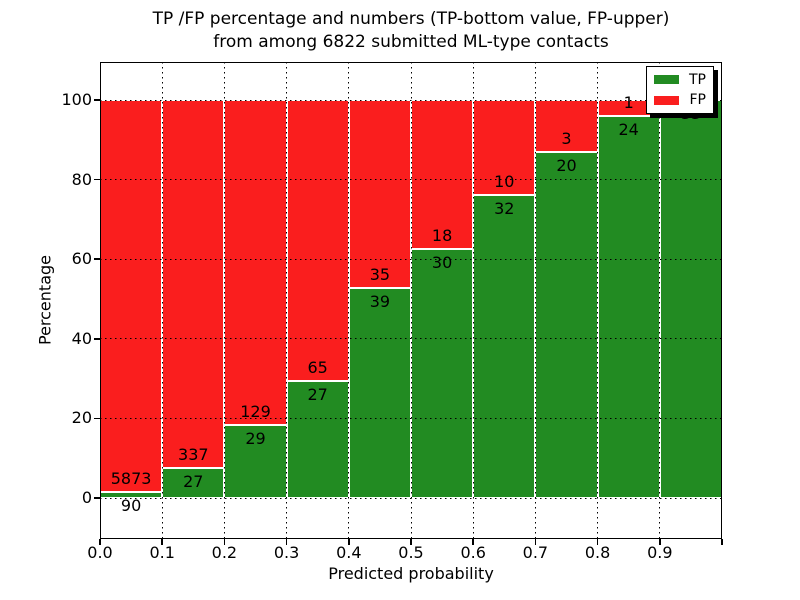 The height and width of the screenshot is (600, 800). I want to click on tp-count-label: 30, so click(442, 263).